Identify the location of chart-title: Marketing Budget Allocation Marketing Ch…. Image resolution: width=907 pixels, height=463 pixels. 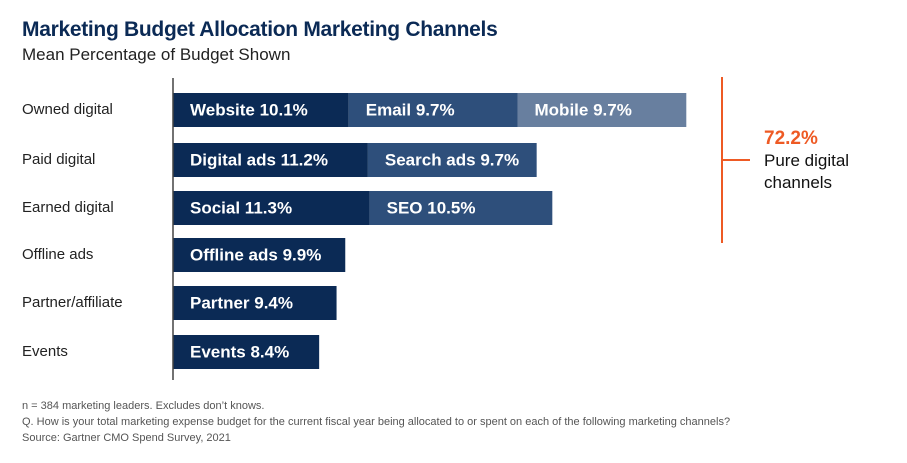
(260, 29).